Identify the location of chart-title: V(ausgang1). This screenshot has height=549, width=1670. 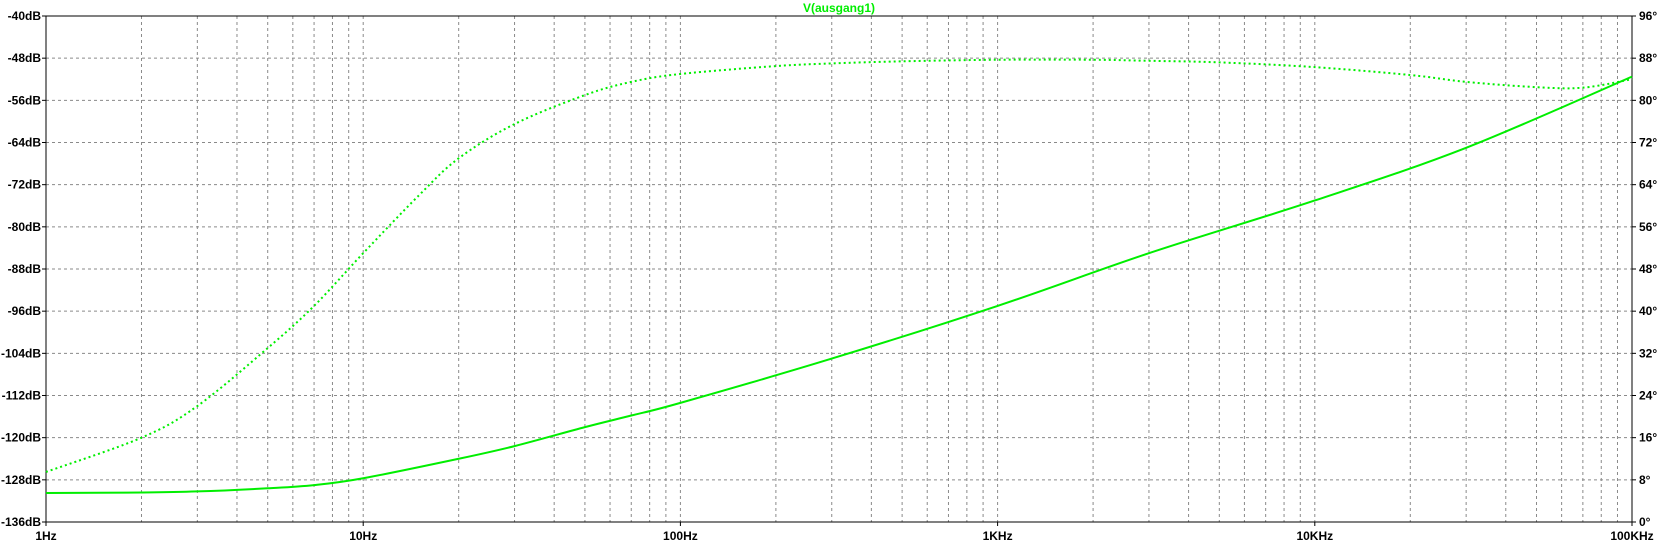
(839, 8).